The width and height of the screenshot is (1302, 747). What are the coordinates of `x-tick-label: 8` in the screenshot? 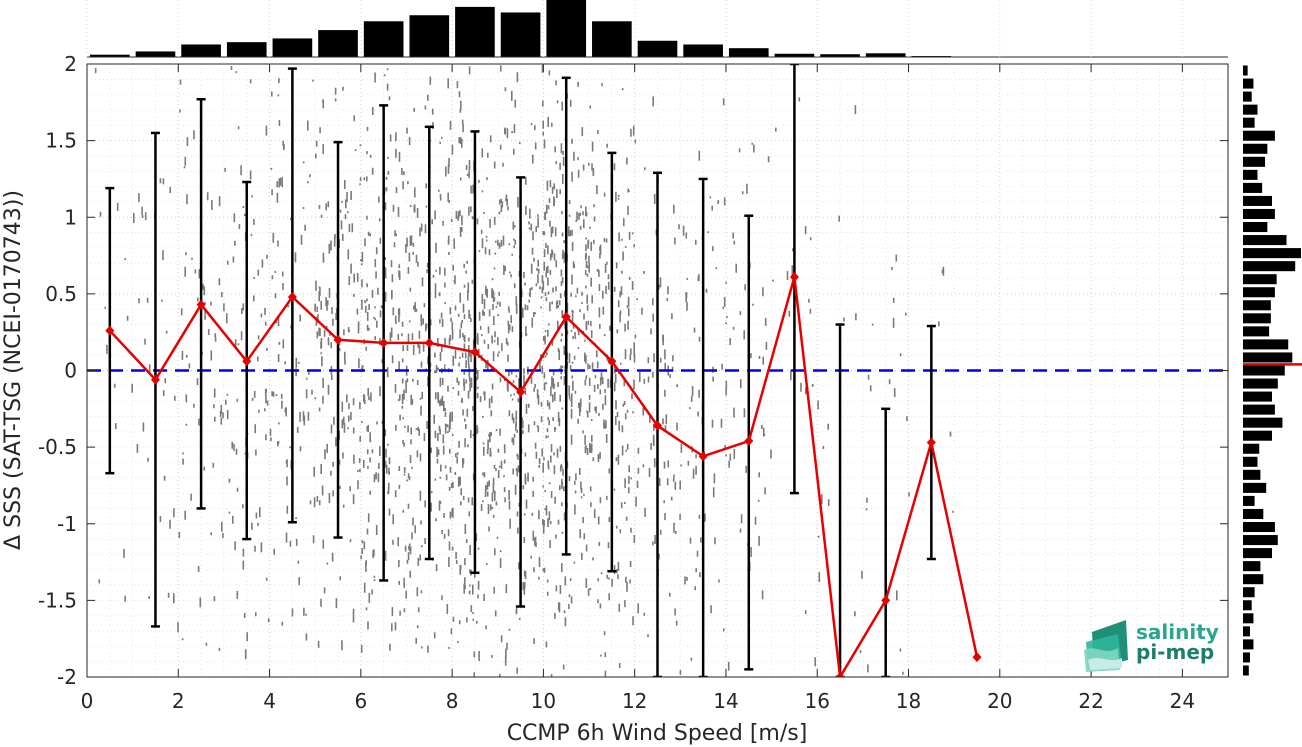 It's located at (452, 701).